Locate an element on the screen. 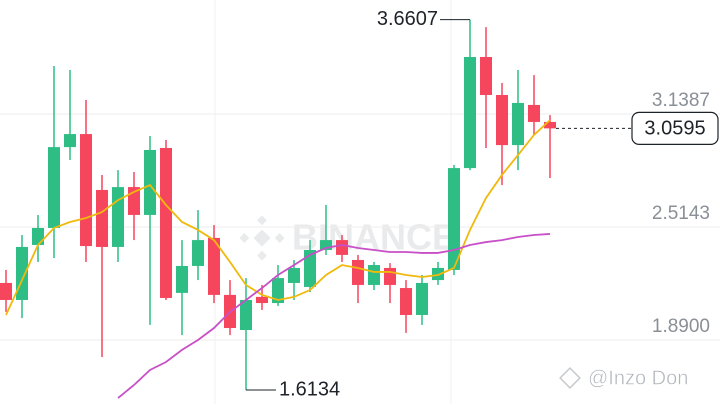 This screenshot has width=720, height=404. low-label: 1.6134 is located at coordinates (309, 389).